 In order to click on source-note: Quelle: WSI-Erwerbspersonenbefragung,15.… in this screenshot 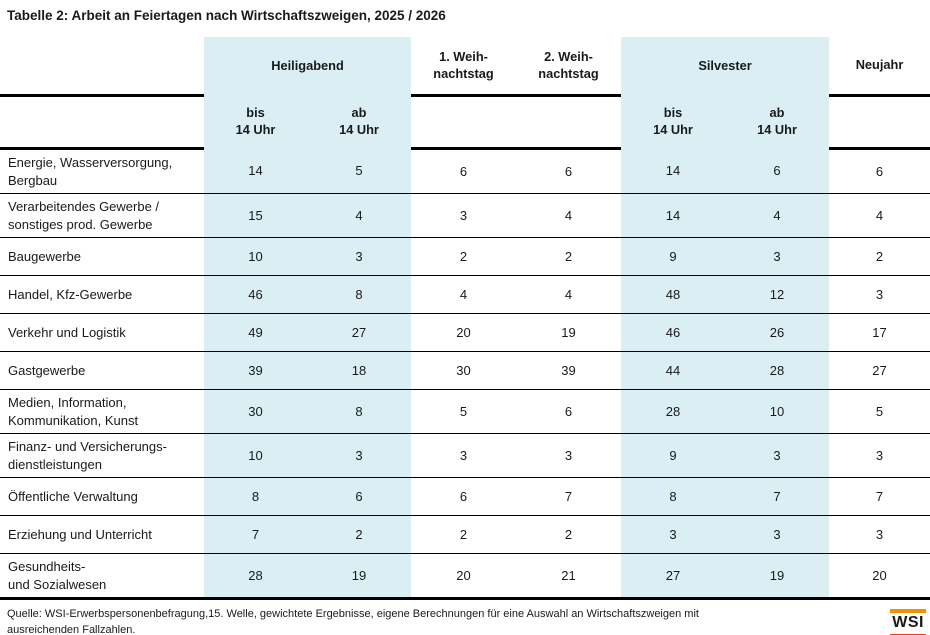, I will do `click(353, 621)`.